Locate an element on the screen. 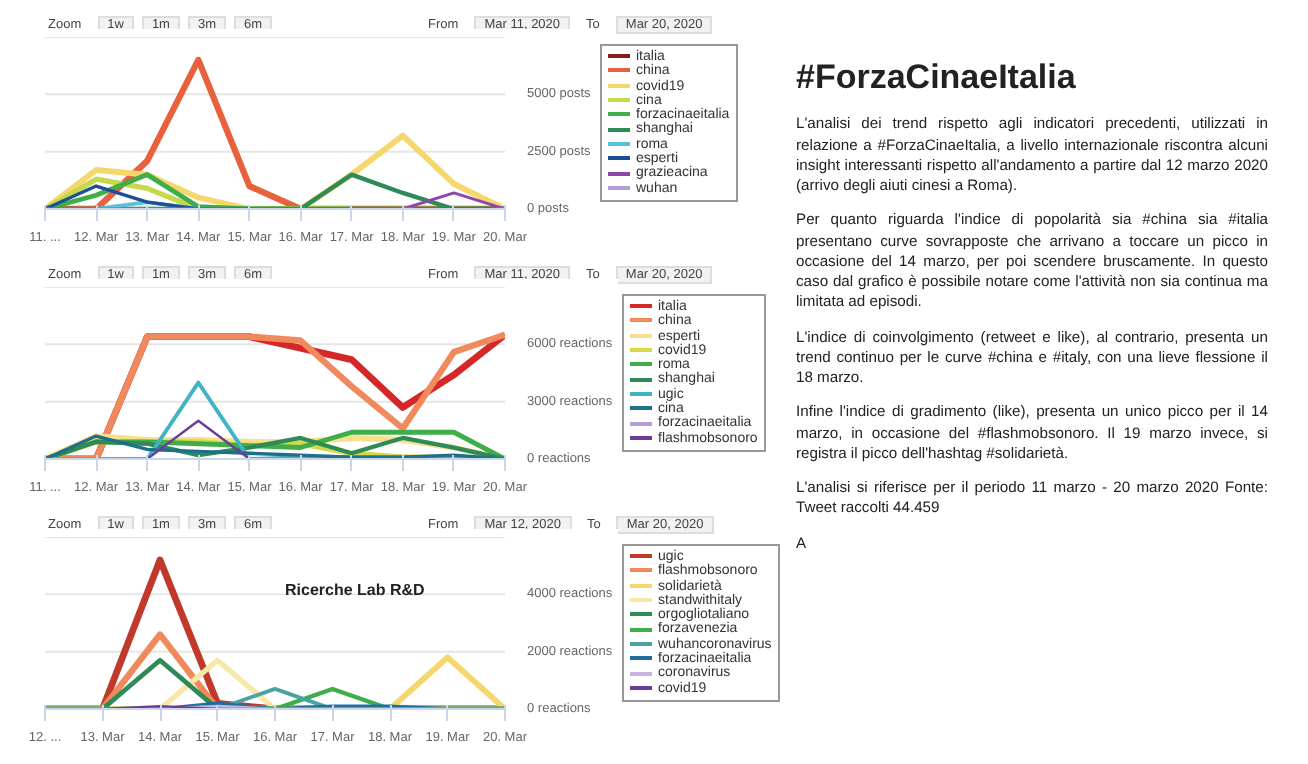 The width and height of the screenshot is (1308, 764). text: #ForzaCinaeItalia is located at coordinates (937, 78).